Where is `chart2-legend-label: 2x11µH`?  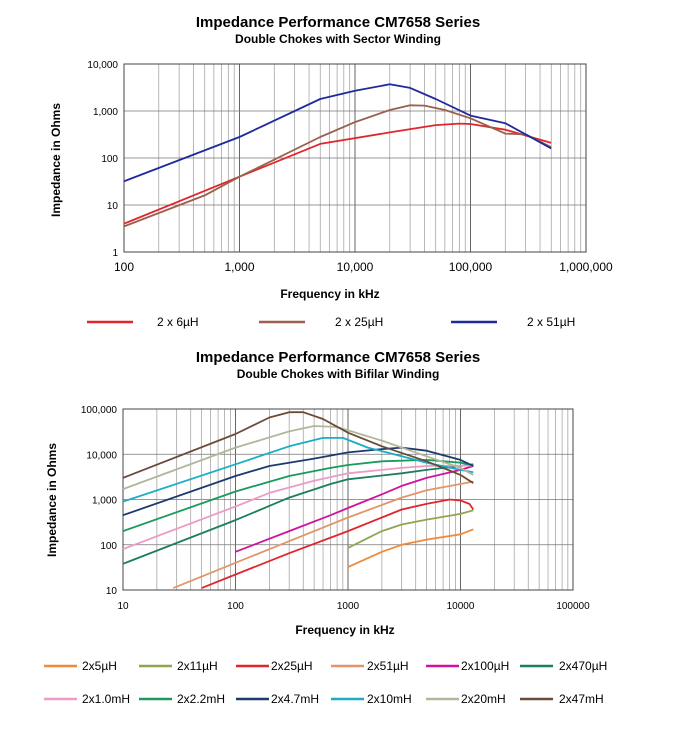 chart2-legend-label: 2x11µH is located at coordinates (197, 666).